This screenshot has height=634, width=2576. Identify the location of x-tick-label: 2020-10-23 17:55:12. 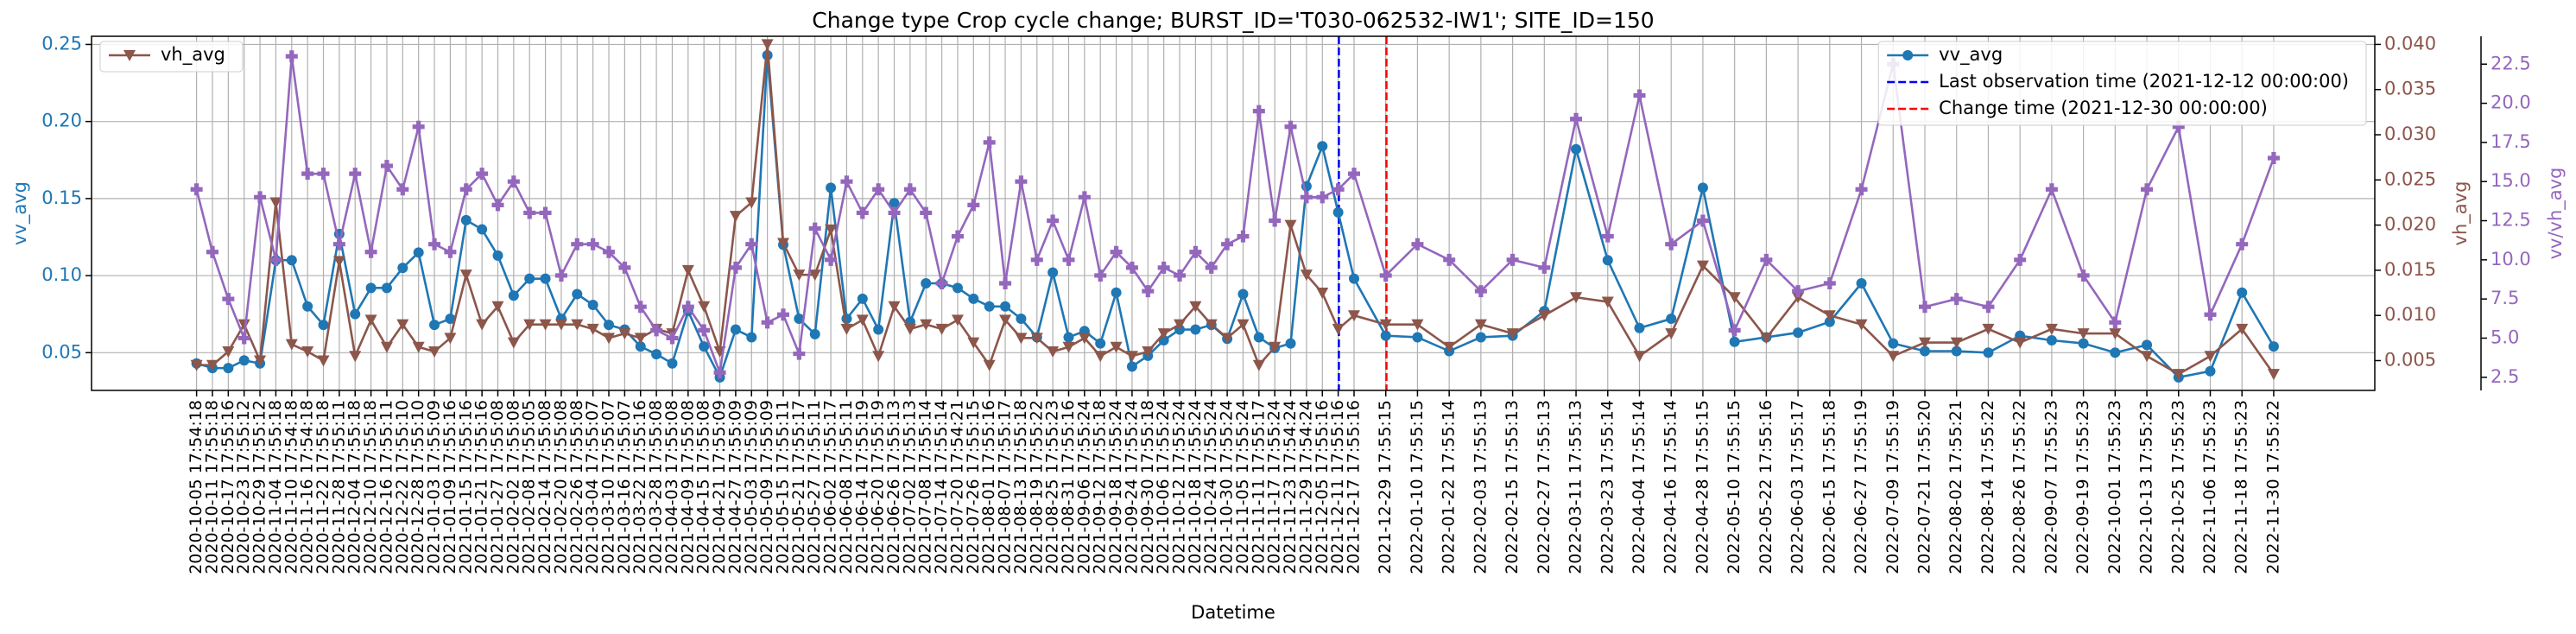
(243, 487).